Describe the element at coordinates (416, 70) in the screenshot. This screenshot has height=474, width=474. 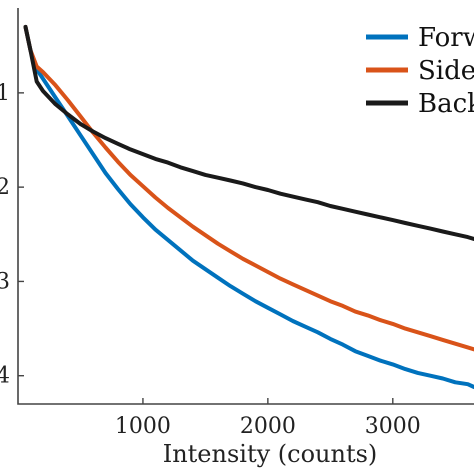
I see `legend: ForwSideBack` at that location.